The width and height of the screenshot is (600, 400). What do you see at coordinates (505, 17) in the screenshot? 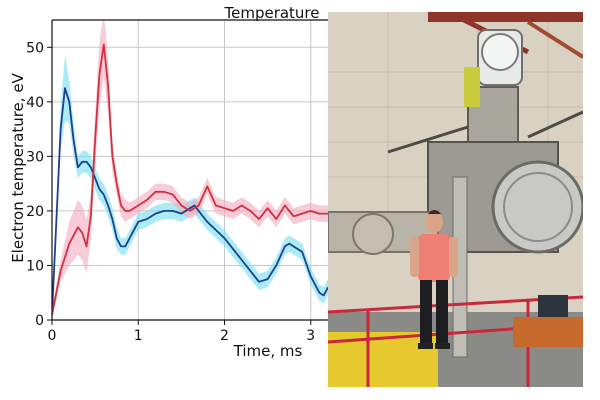
I see `ceiling-beam` at bounding box center [505, 17].